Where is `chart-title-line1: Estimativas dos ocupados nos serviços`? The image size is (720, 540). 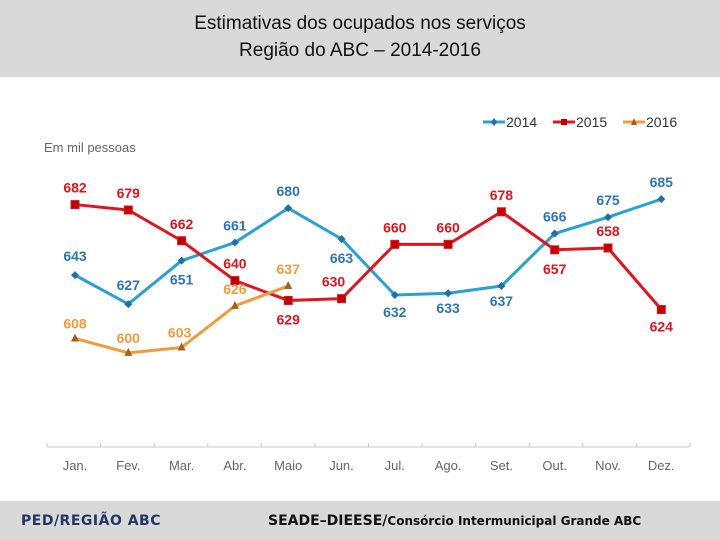 chart-title-line1: Estimativas dos ocupados nos serviços is located at coordinates (360, 23).